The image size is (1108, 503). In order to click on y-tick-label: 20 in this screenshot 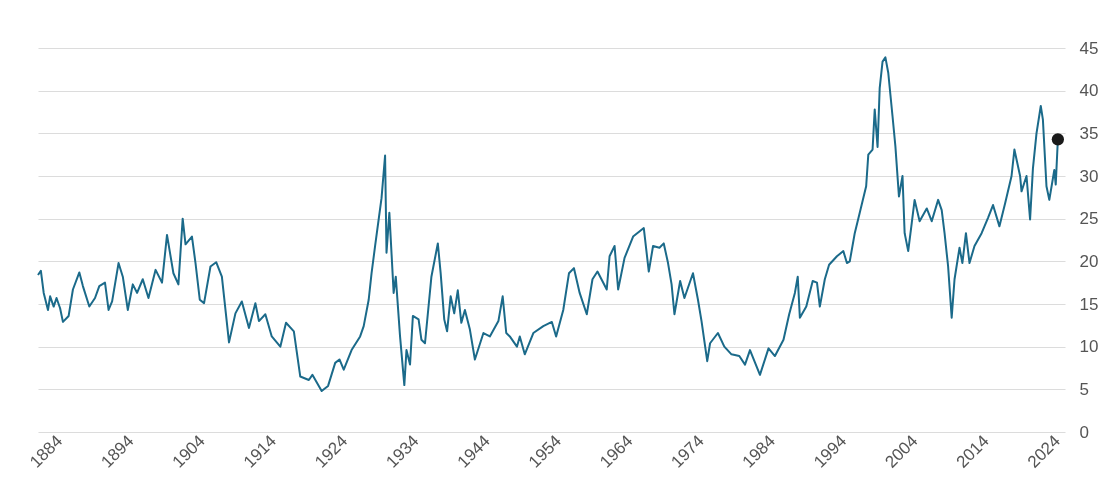, I will do `click(1089, 261)`.